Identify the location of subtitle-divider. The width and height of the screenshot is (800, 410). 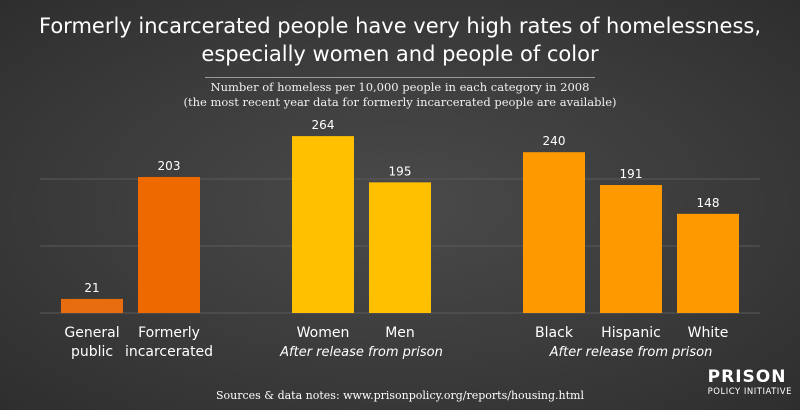
(400, 77).